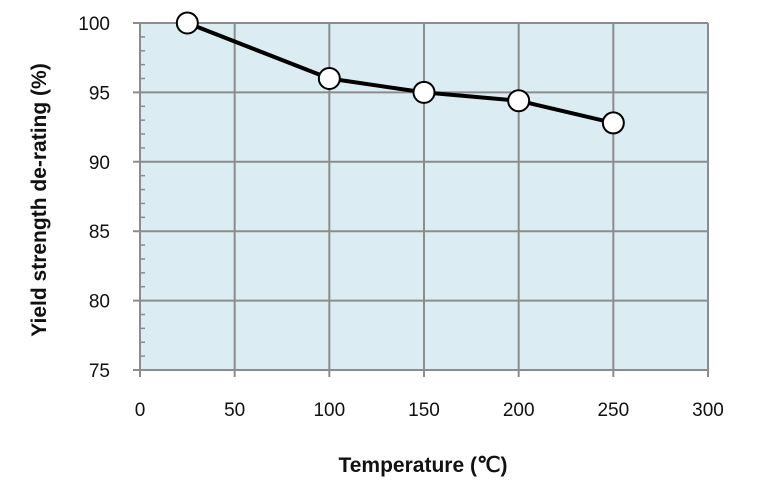 This screenshot has height=493, width=757. Describe the element at coordinates (234, 410) in the screenshot. I see `x-tick-label: 50` at that location.